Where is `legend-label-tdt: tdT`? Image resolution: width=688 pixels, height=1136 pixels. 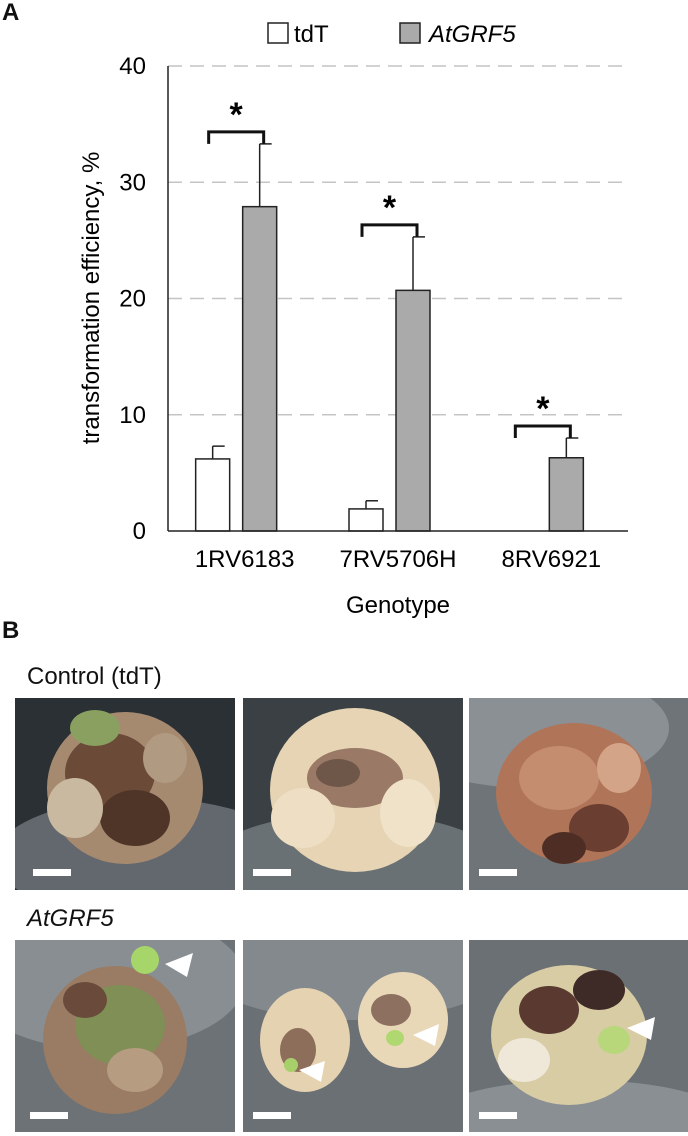
legend-label-tdt: tdT is located at coordinates (311, 34).